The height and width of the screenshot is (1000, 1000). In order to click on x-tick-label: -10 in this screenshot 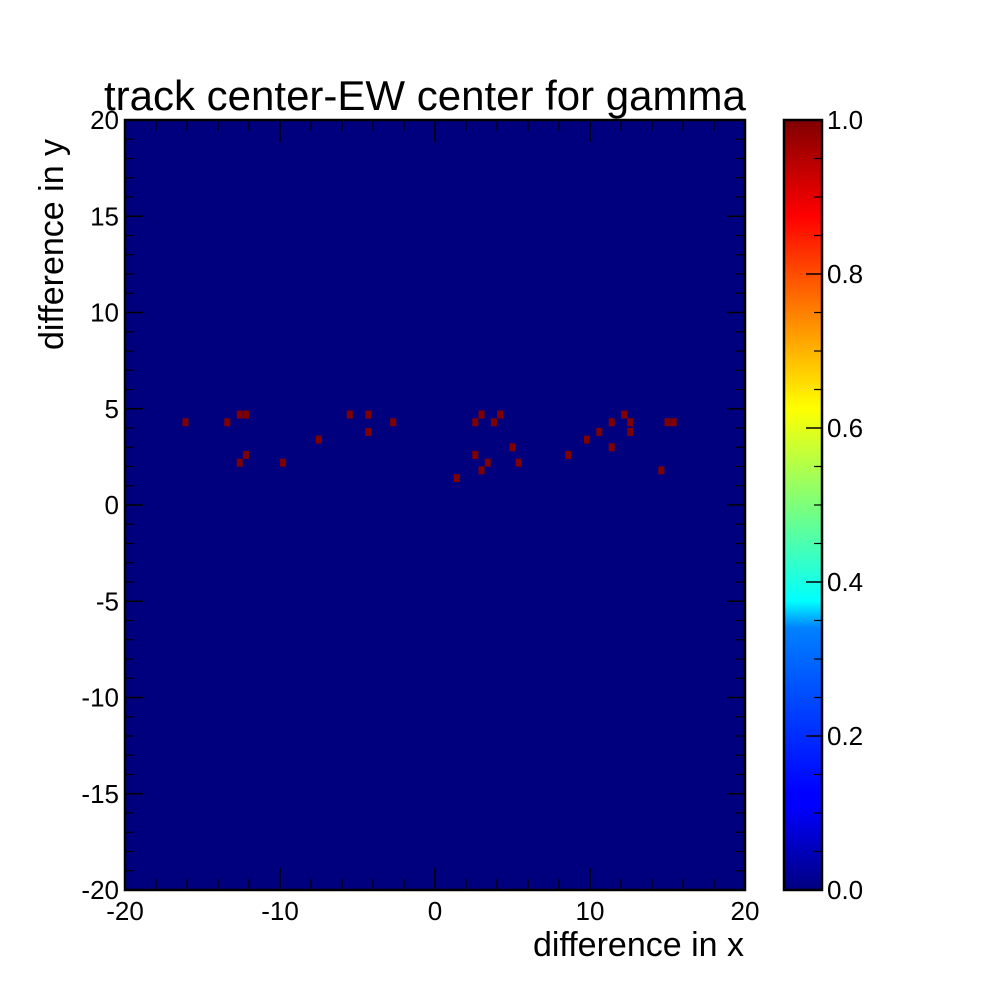, I will do `click(280, 911)`.